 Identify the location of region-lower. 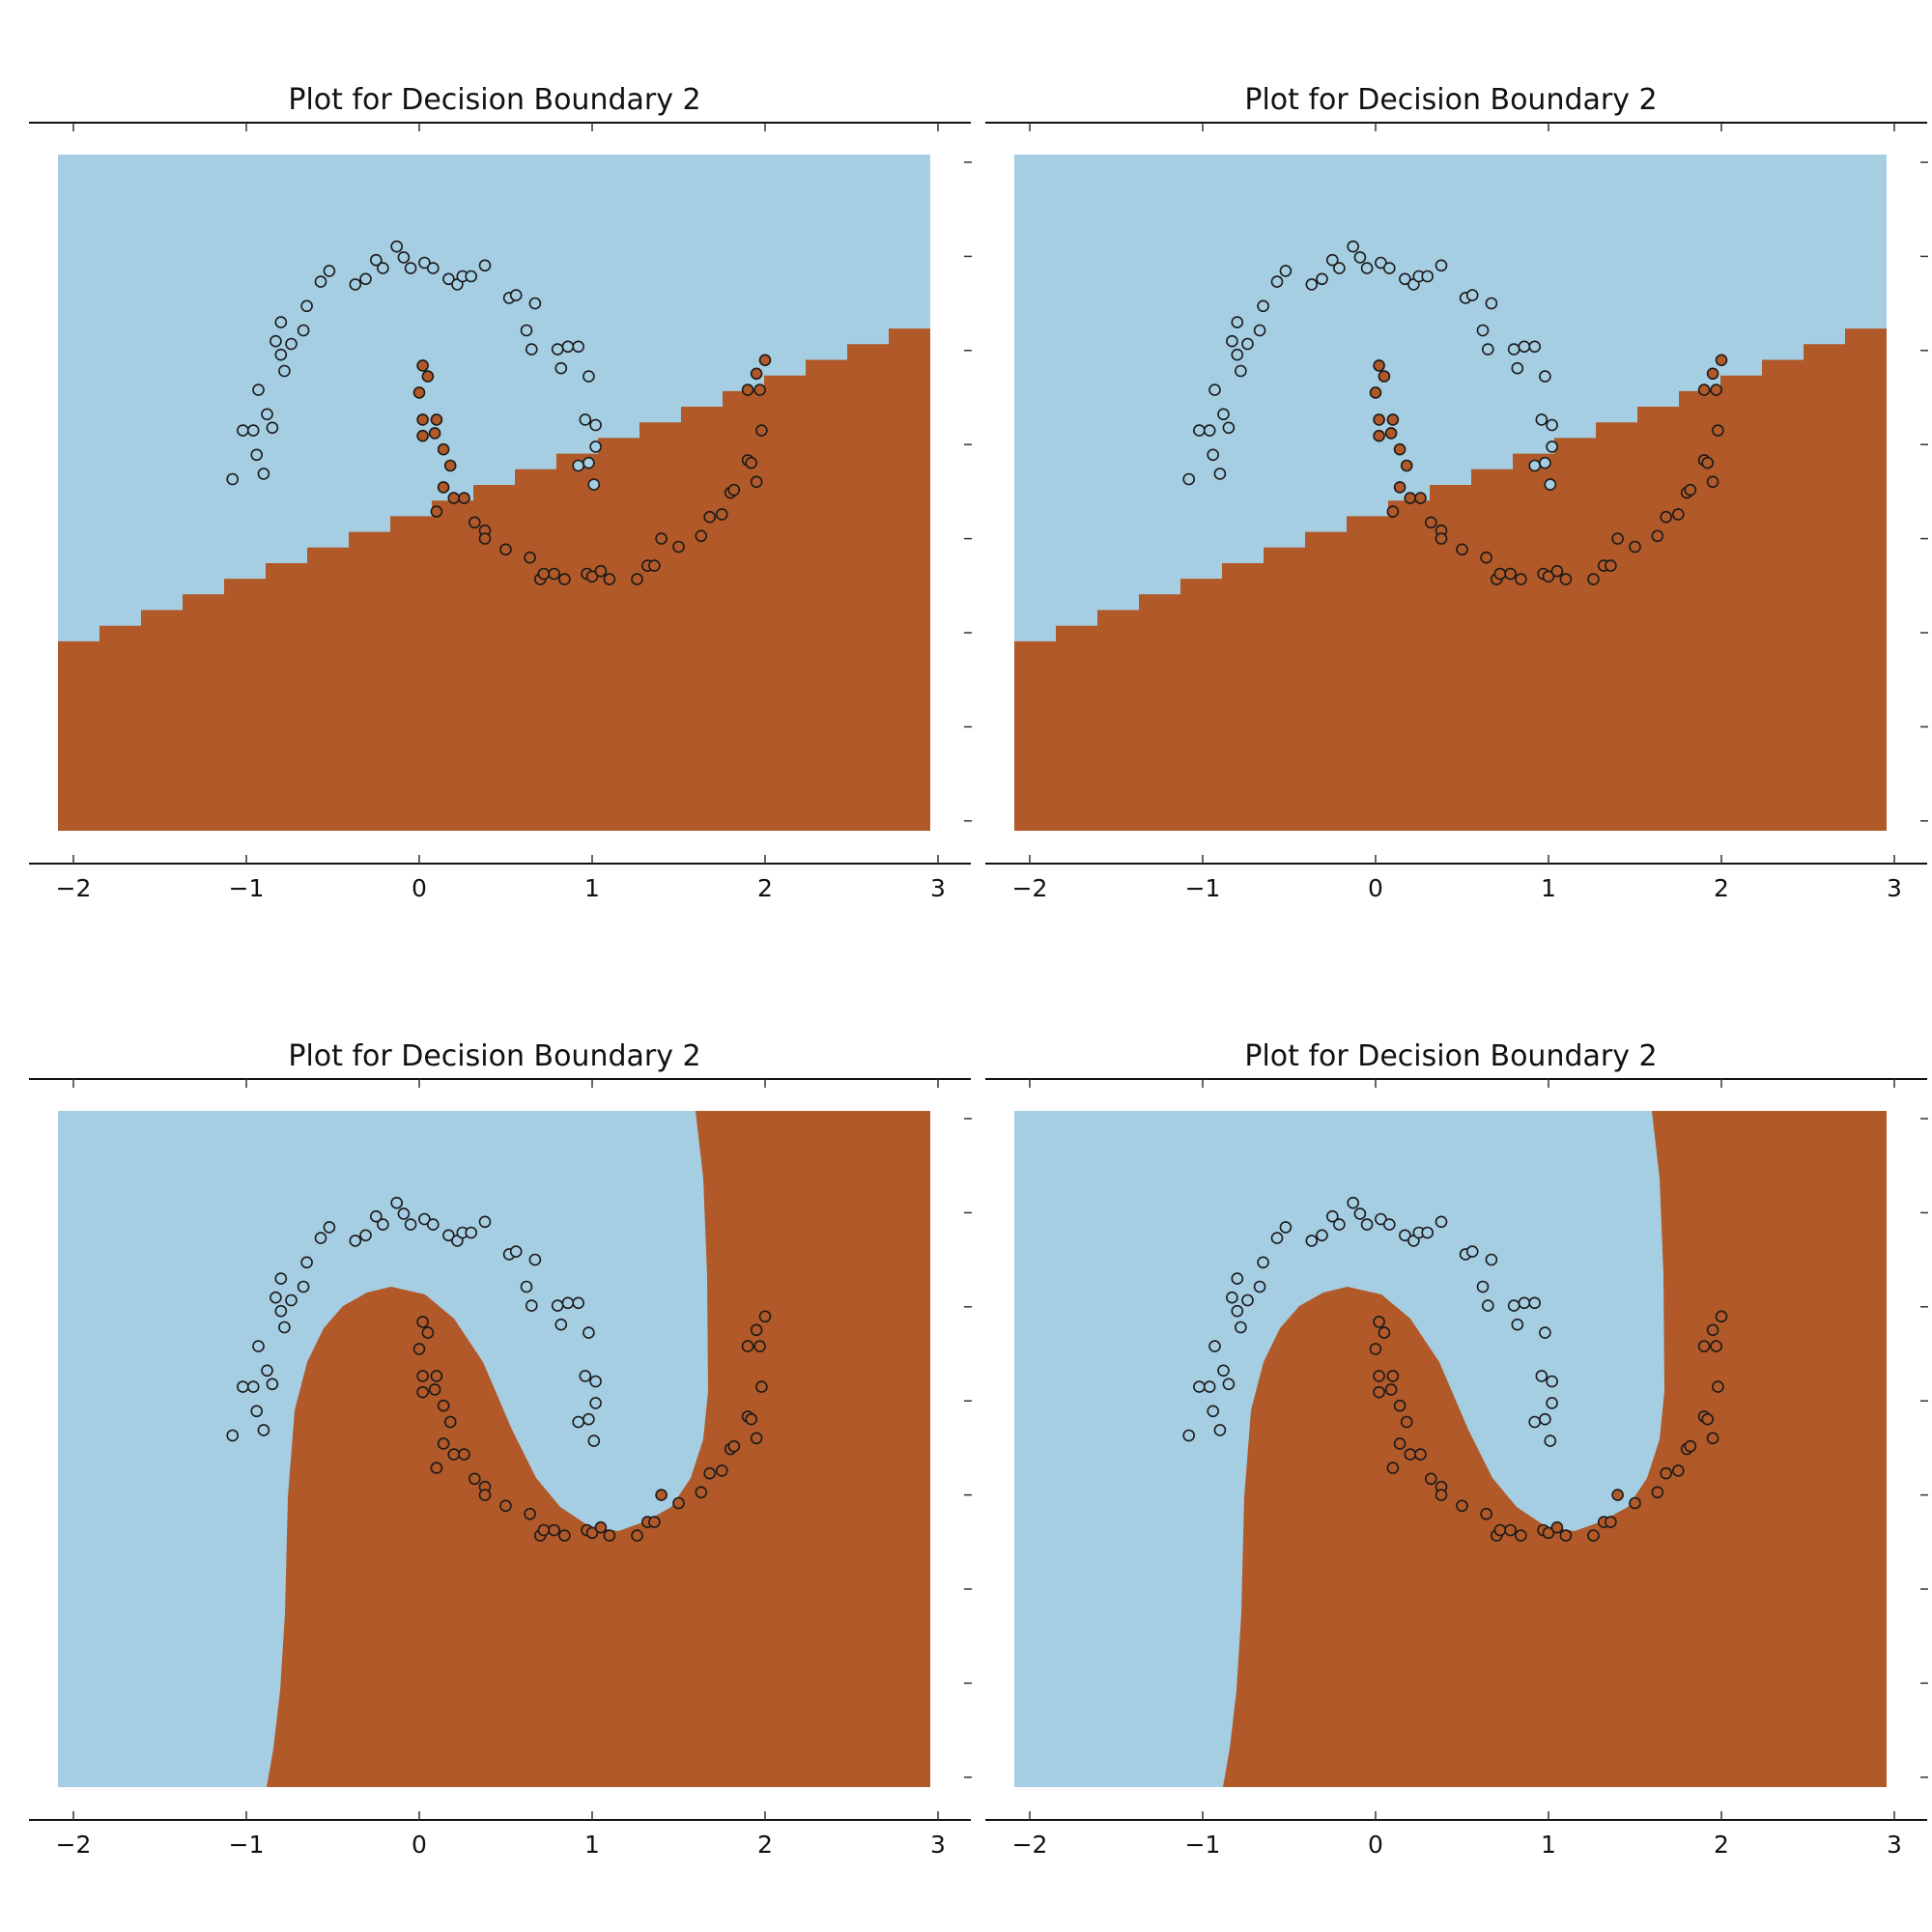
(1450, 580).